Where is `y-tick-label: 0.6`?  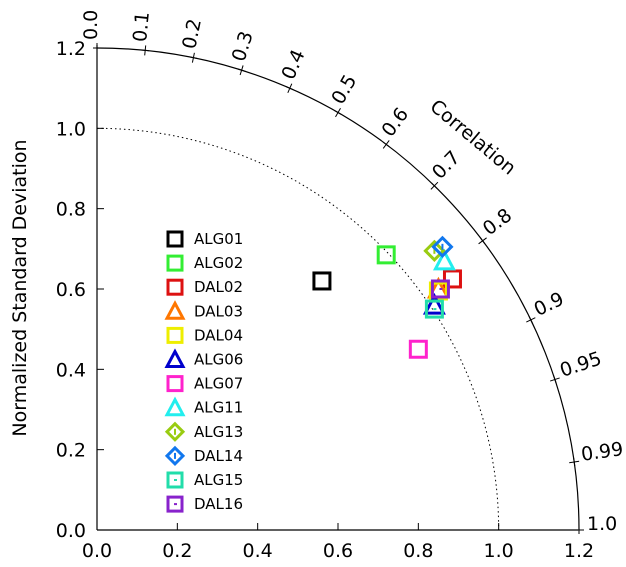
y-tick-label: 0.6 is located at coordinates (71, 290).